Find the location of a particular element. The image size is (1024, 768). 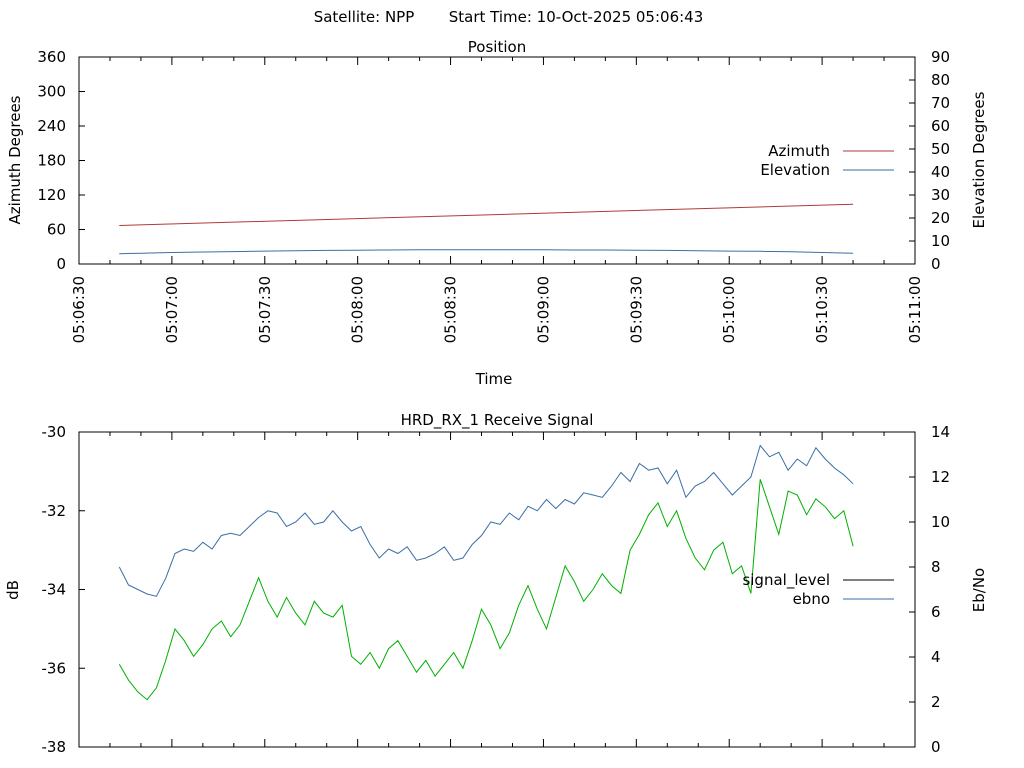

series-line-ebno is located at coordinates (486, 520).